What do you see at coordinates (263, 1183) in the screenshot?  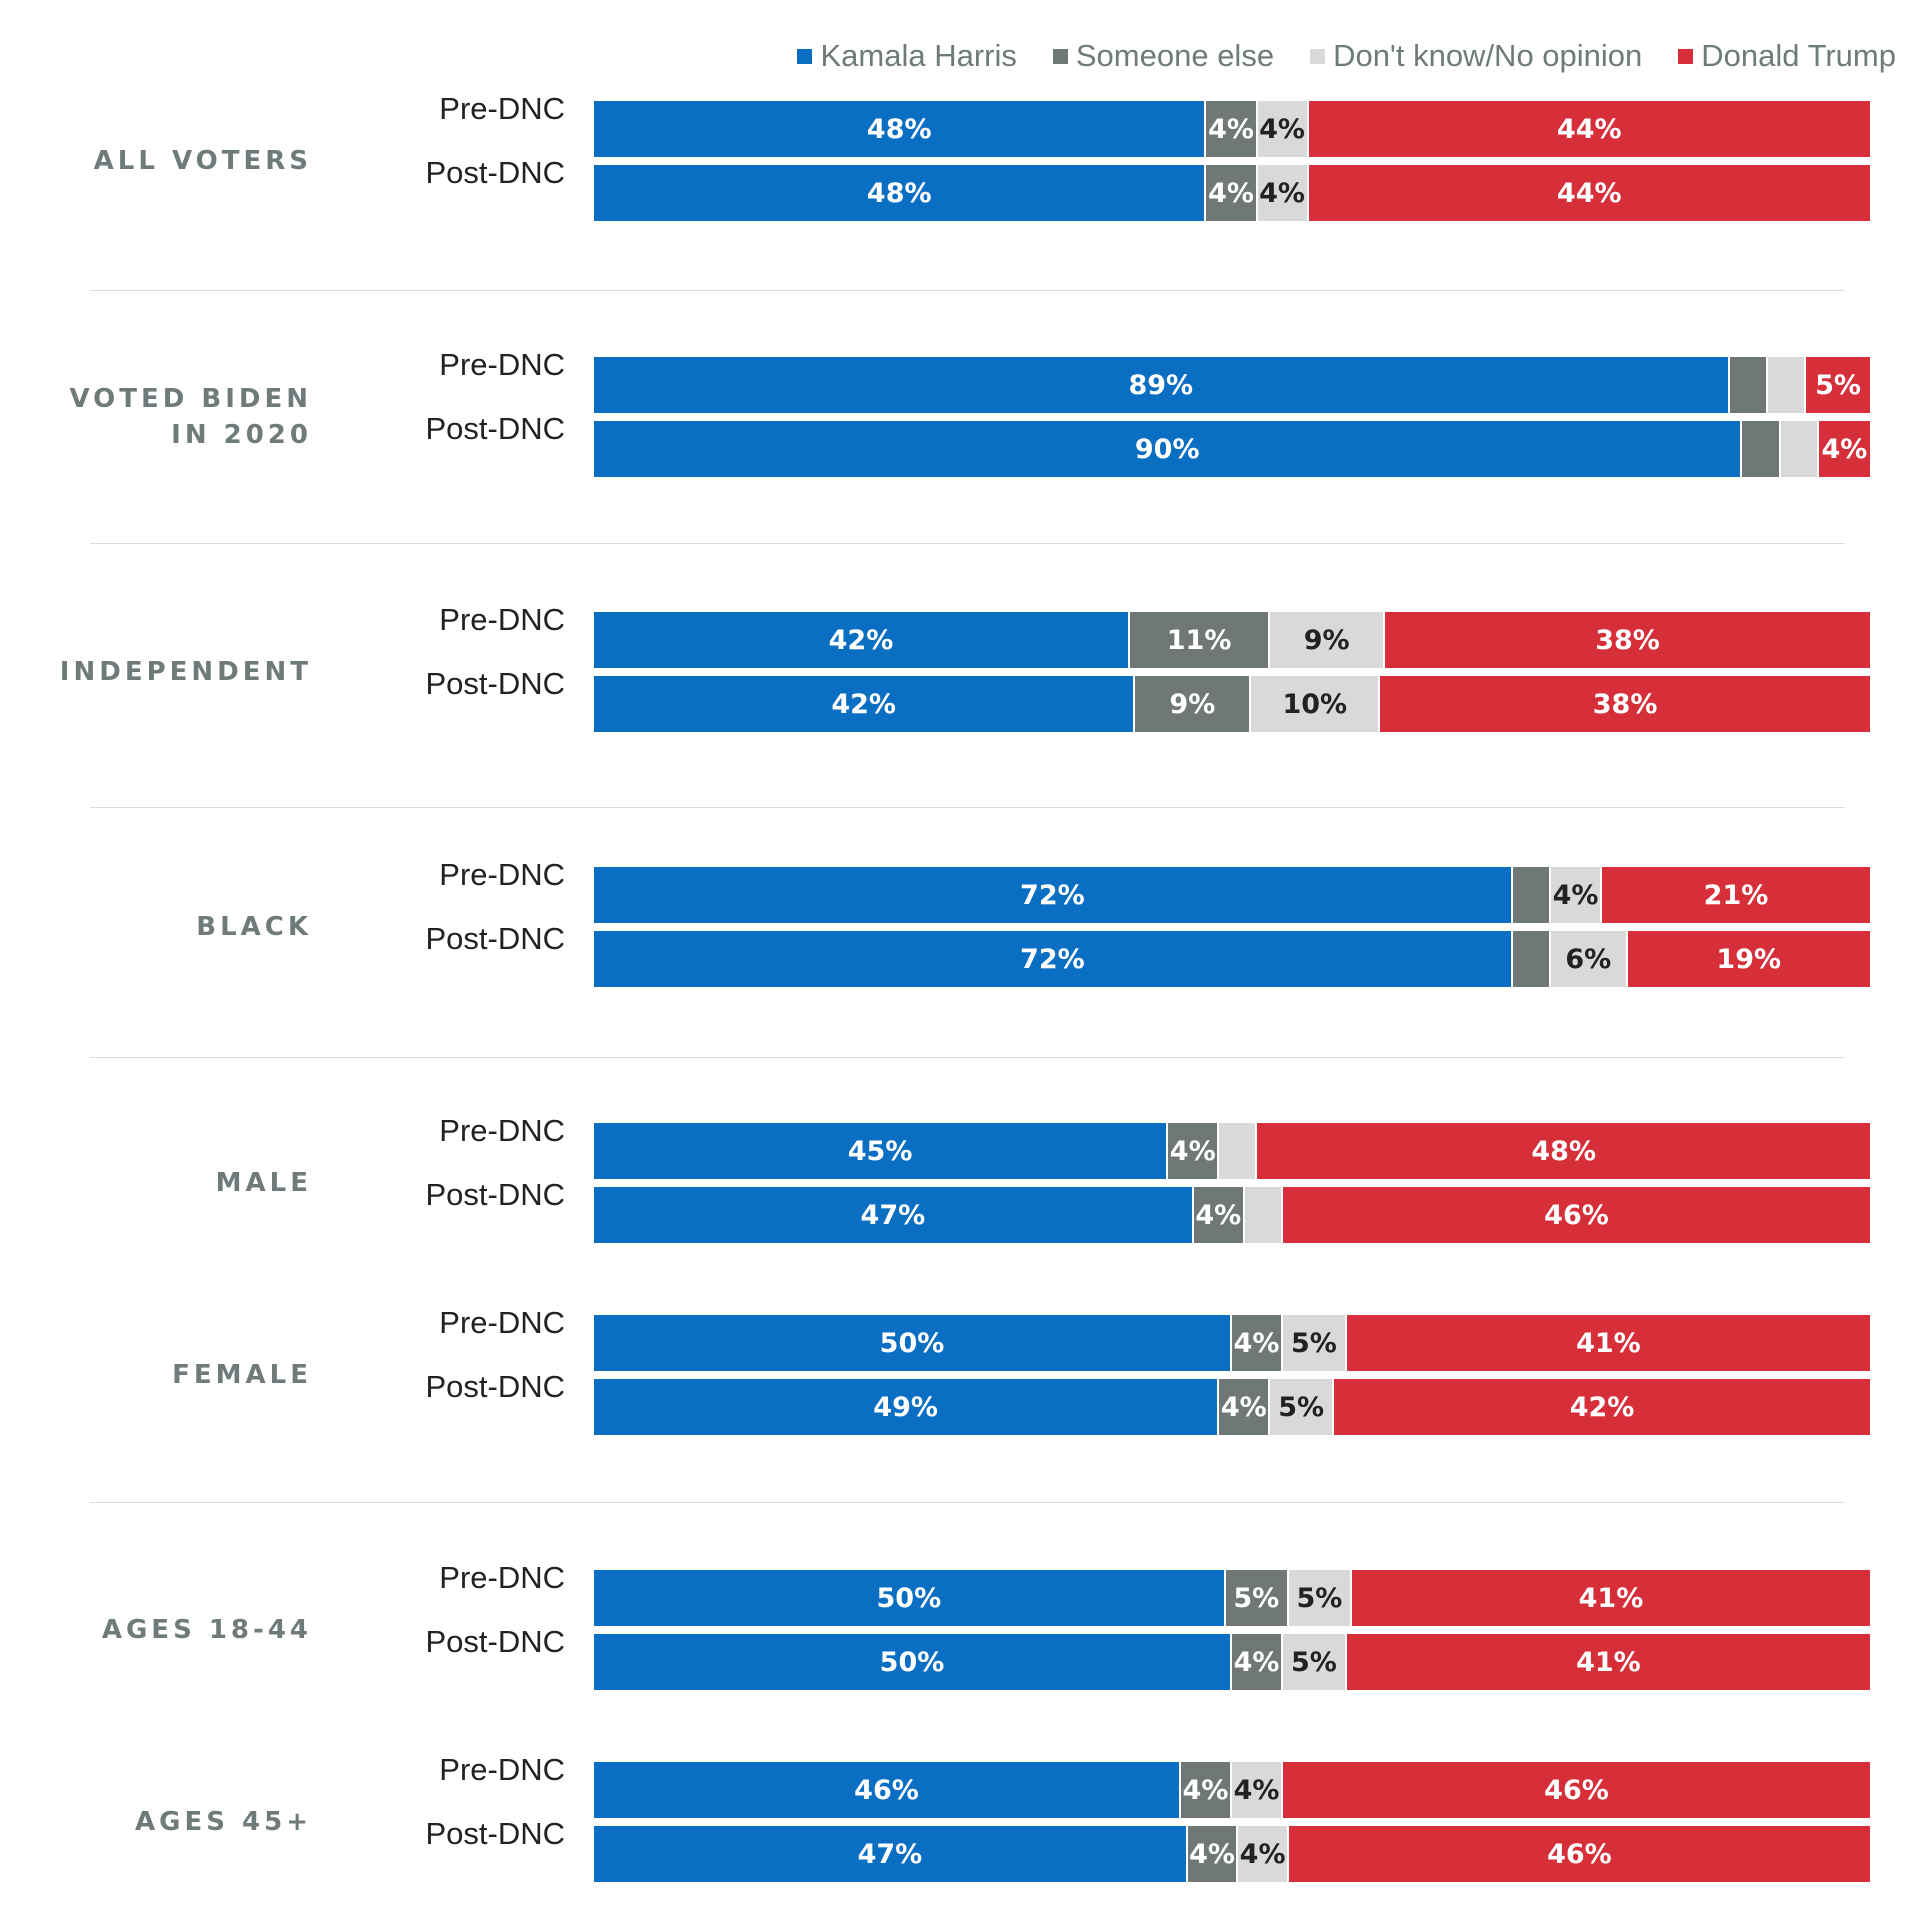 I see `group-label-male: MALE` at bounding box center [263, 1183].